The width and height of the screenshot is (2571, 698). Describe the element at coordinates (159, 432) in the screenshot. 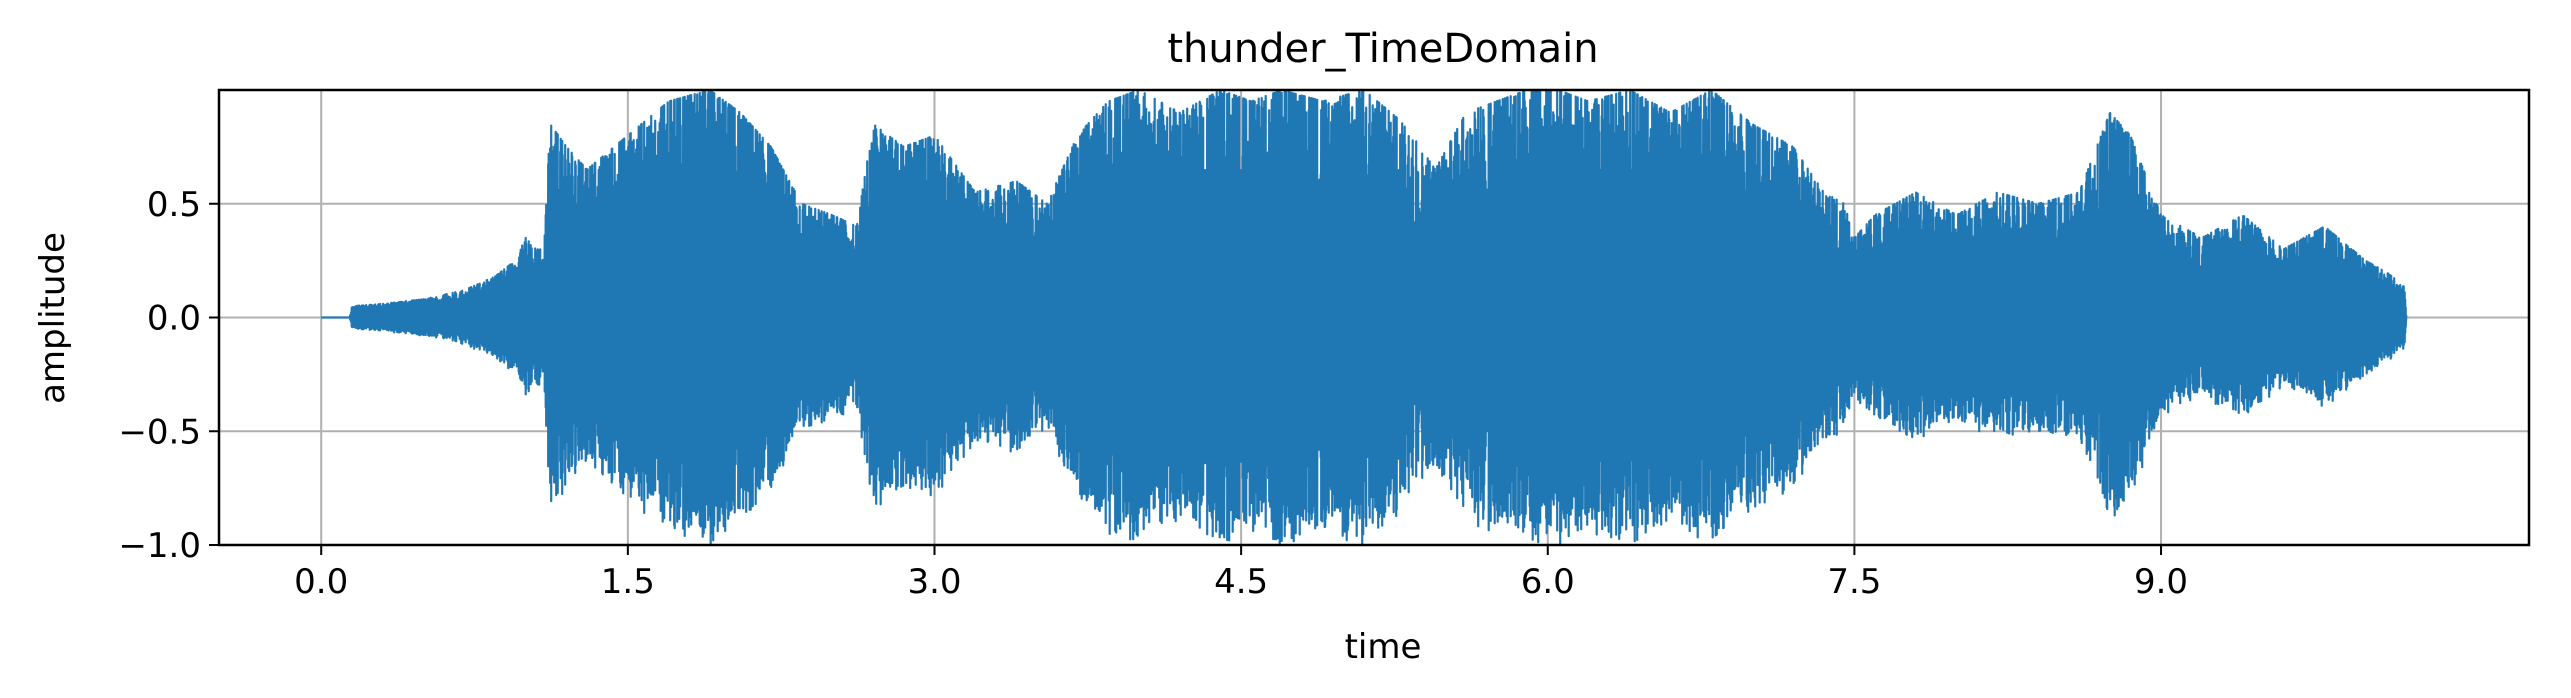

I see `y-tick-label: −0.5` at that location.